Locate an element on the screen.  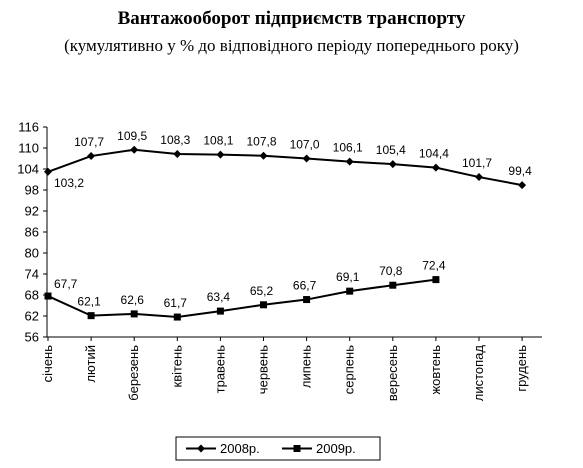
data-label: 108,3 is located at coordinates (175, 140).